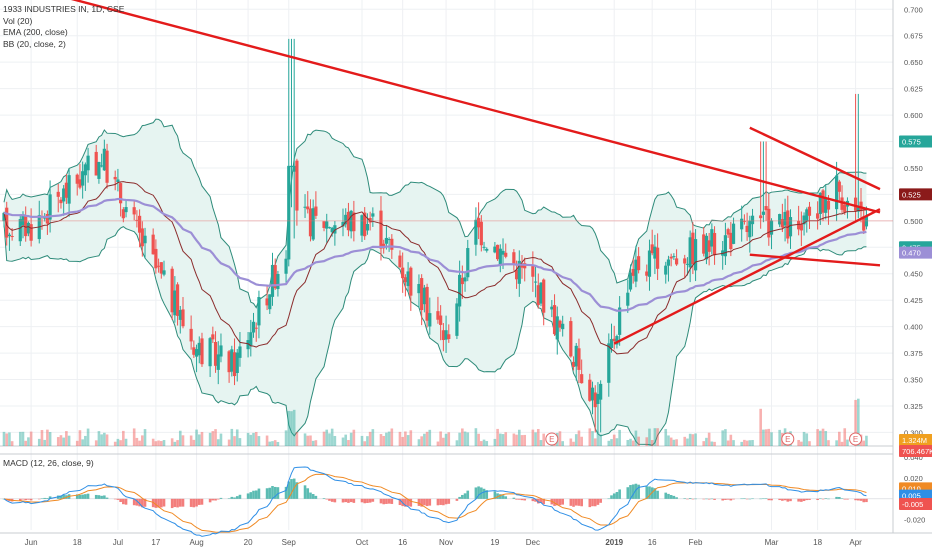 The image size is (932, 550). Describe the element at coordinates (18, 20) in the screenshot. I see `vol-legend: Vol (20)` at that location.